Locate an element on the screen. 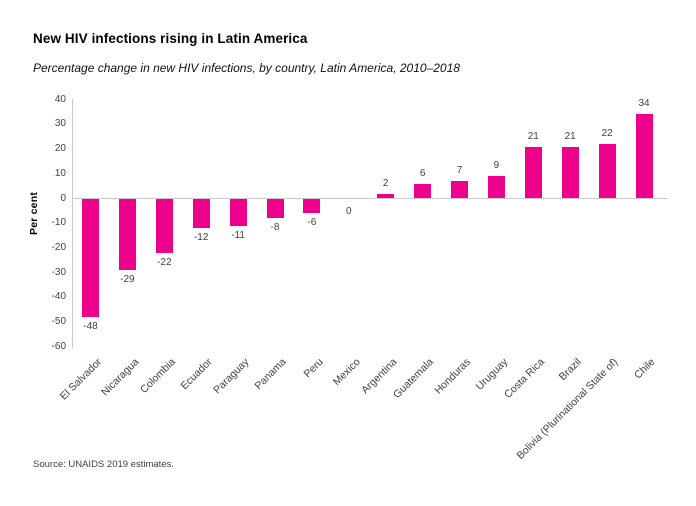 This screenshot has height=506, width=696. value-label: -6 is located at coordinates (312, 223).